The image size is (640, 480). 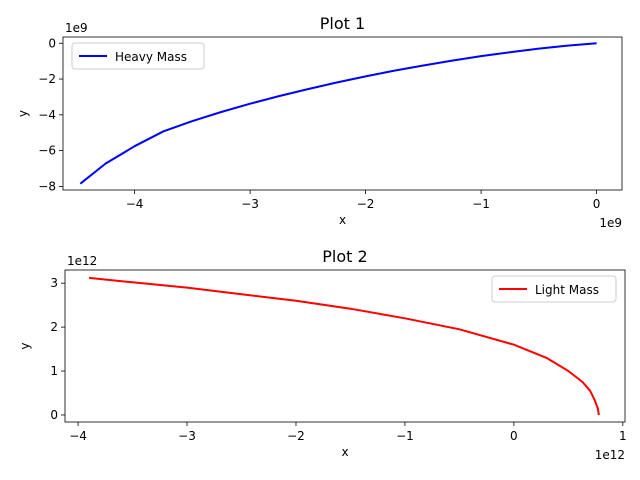 What do you see at coordinates (47, 186) in the screenshot?
I see `y-tick-label: −8` at bounding box center [47, 186].